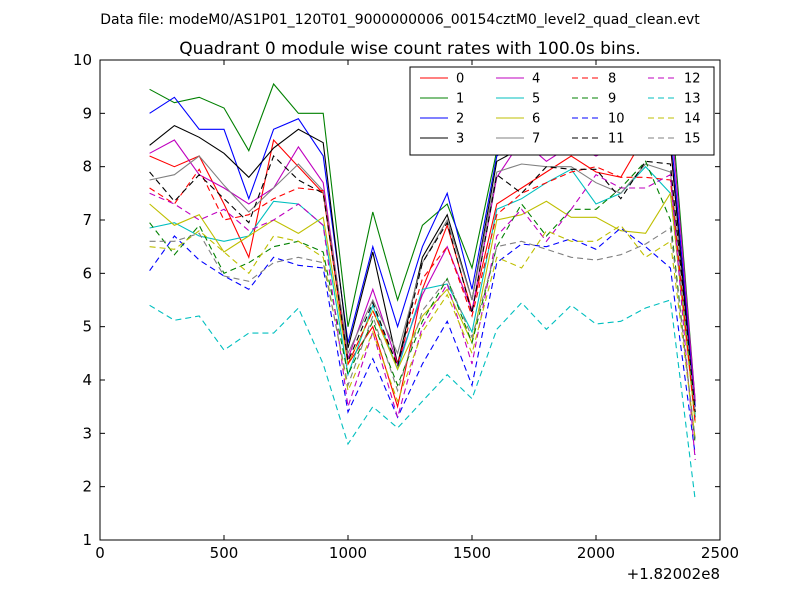 This screenshot has height=600, width=800. I want to click on legend-label-9: 9, so click(612, 99).